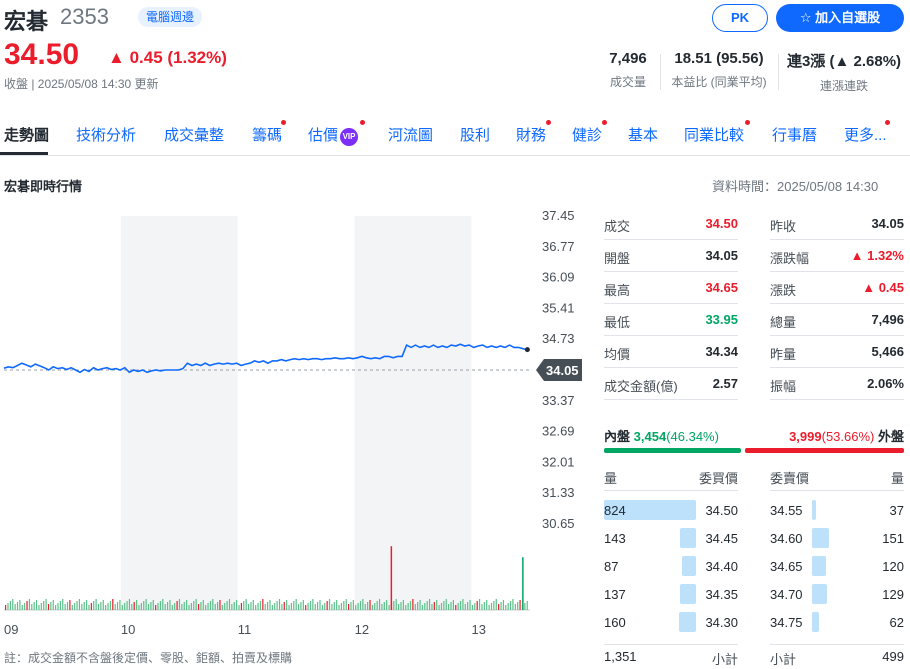 This screenshot has height=669, width=910. What do you see at coordinates (411, 135) in the screenshot?
I see `tab-river-chart: 河流圖` at bounding box center [411, 135].